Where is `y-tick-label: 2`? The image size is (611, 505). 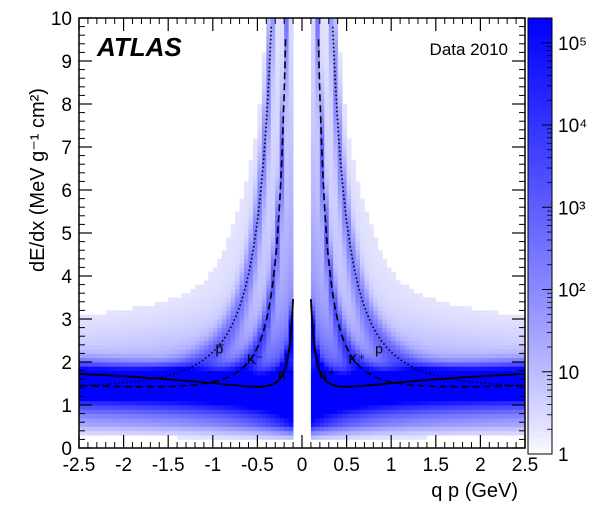 y-tick-label: 2 is located at coordinates (66, 363).